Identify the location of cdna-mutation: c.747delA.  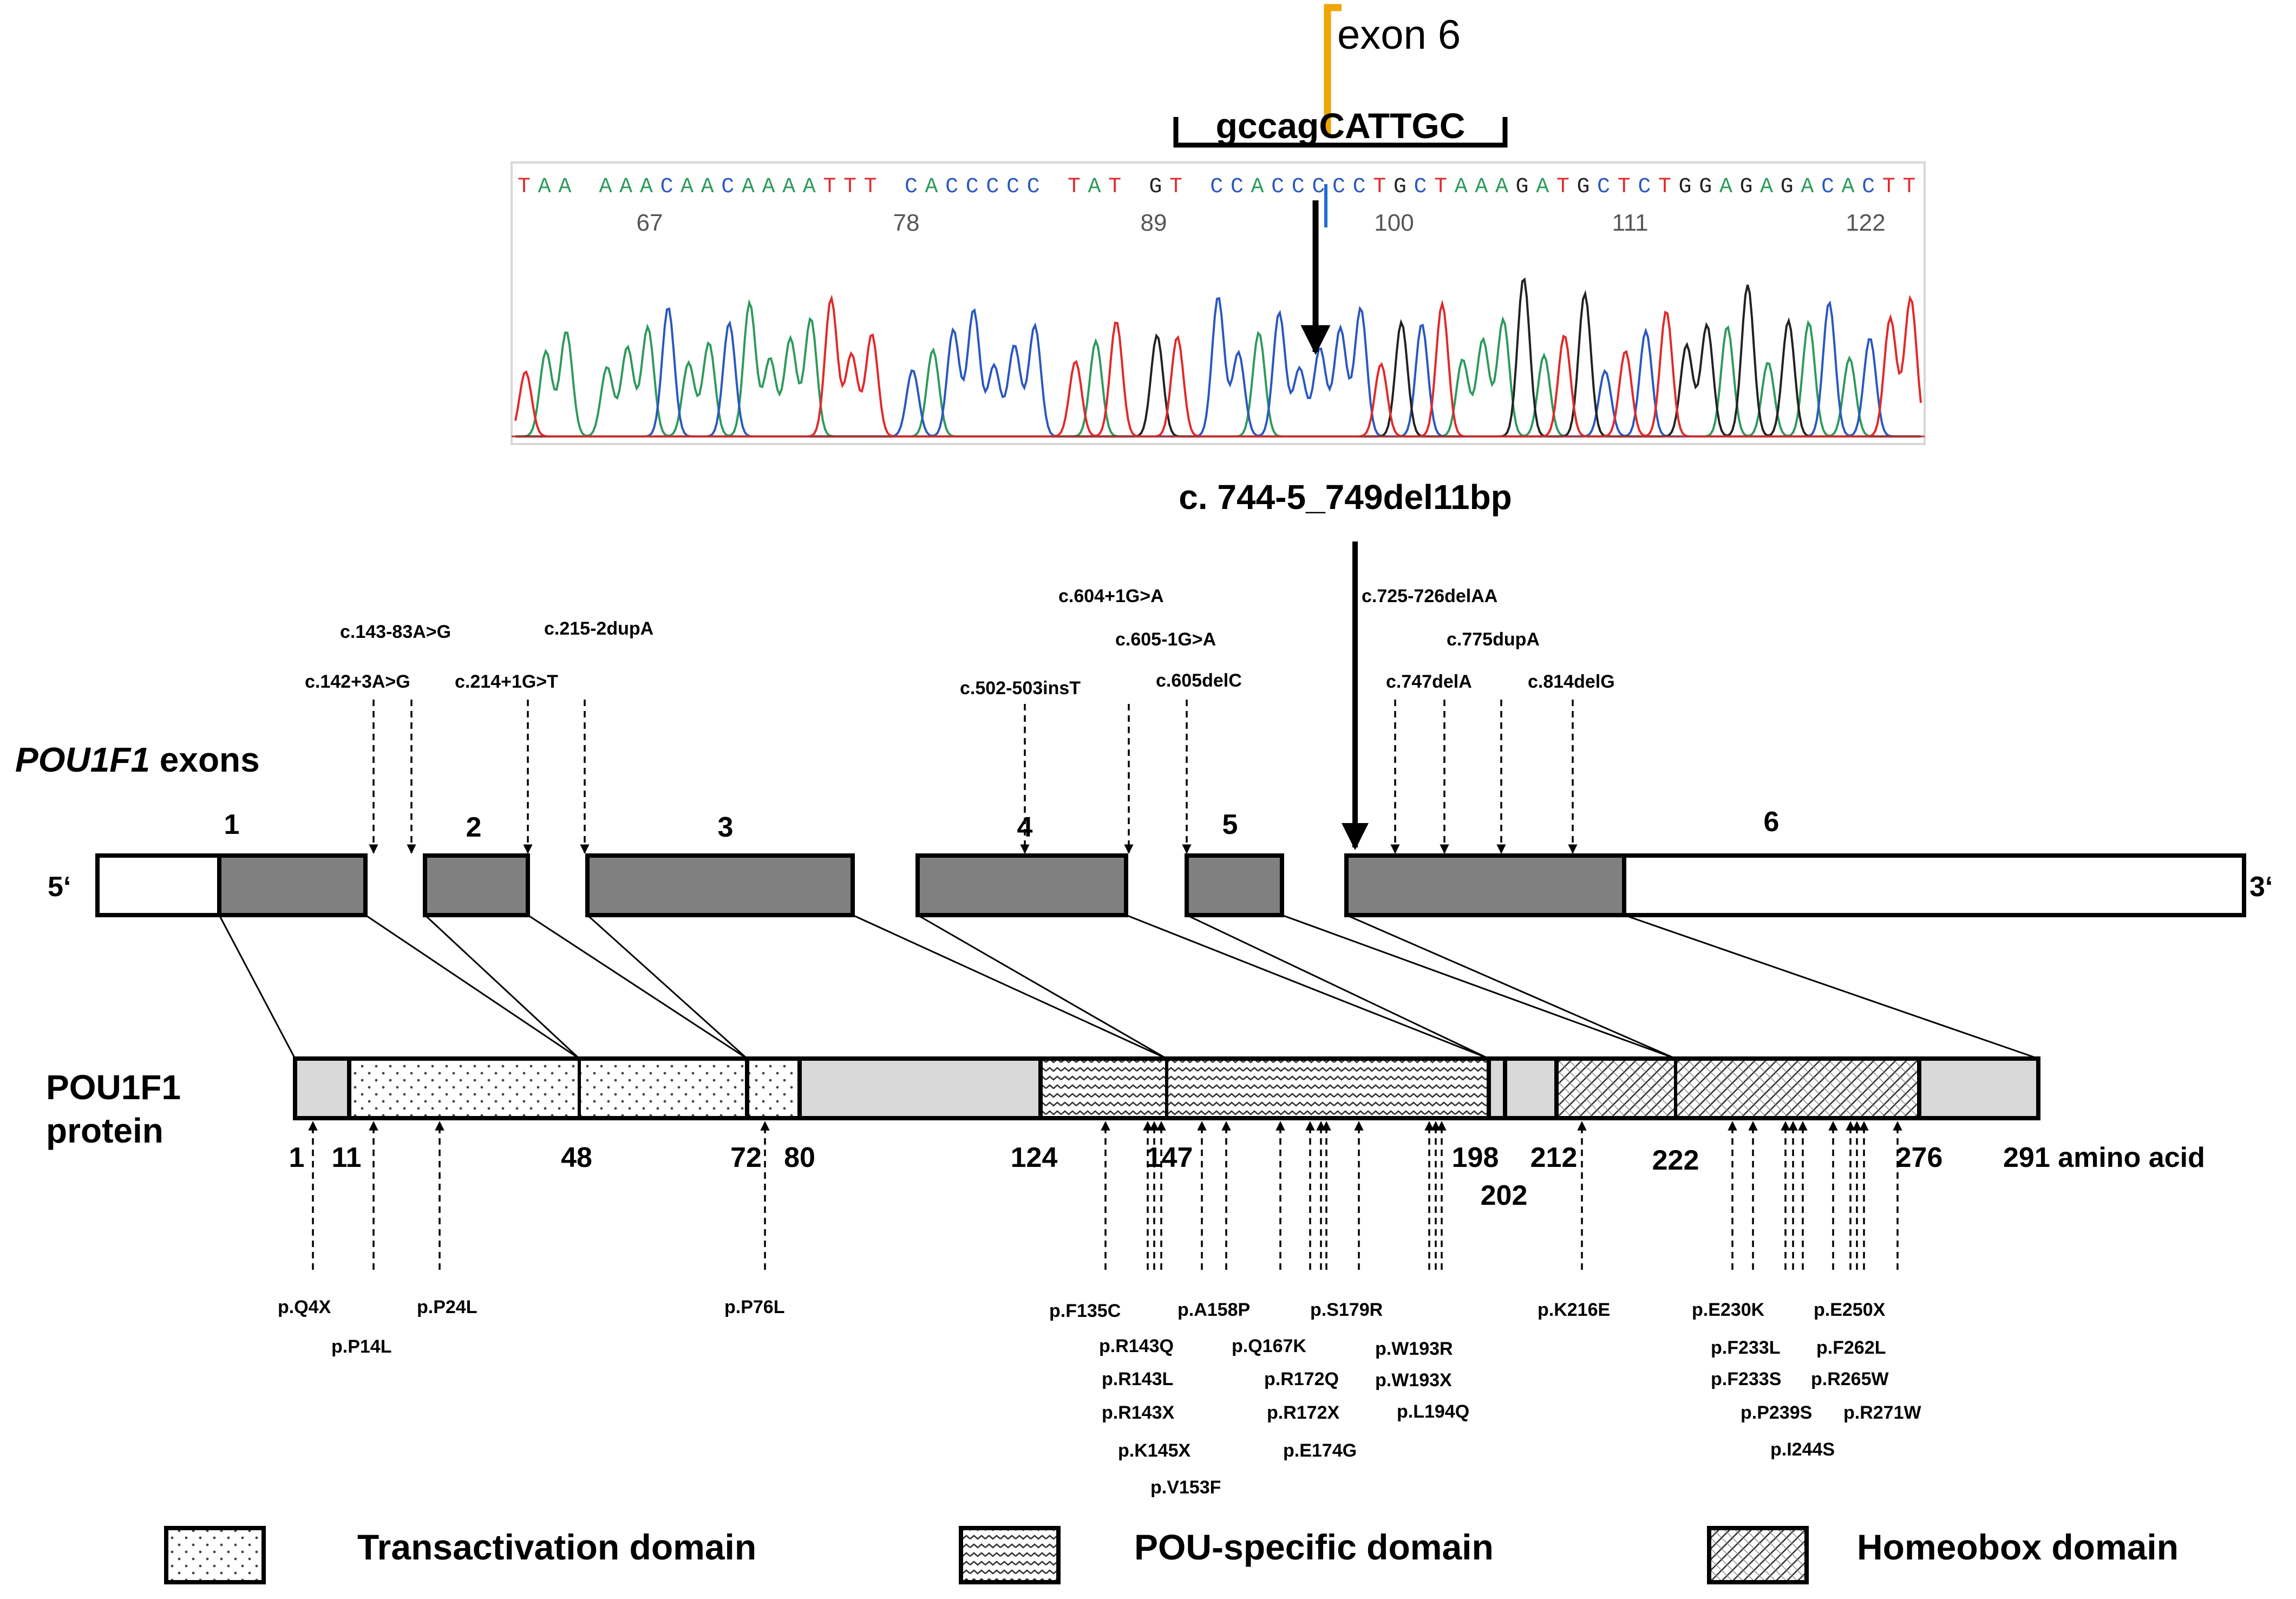
(1429, 681).